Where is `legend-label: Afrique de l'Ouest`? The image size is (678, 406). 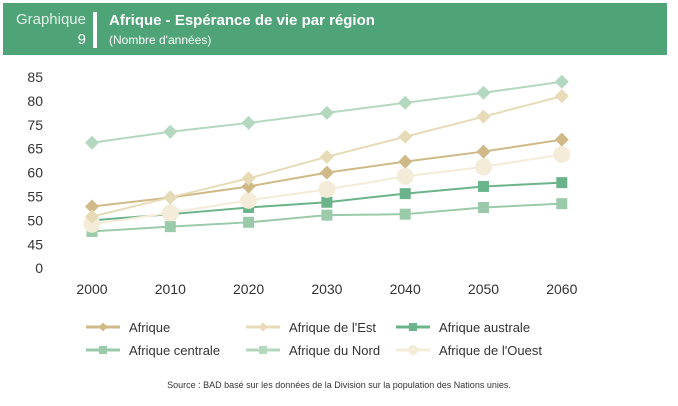 legend-label: Afrique de l'Ouest is located at coordinates (490, 350).